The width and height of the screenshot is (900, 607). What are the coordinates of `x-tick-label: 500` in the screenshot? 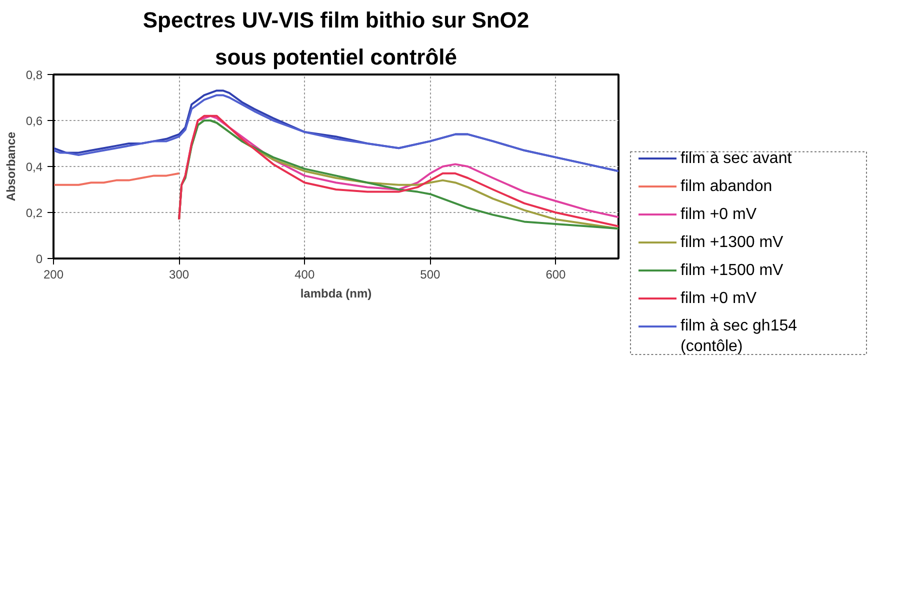 It's located at (430, 275).